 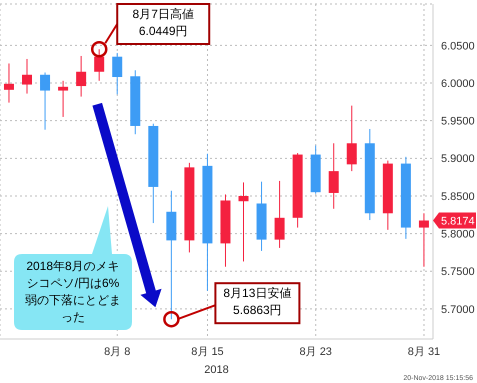 What do you see at coordinates (73, 292) in the screenshot?
I see `annotation: 2018年8月のメキシコペソ/円は6%弱の下落にとどまった` at bounding box center [73, 292].